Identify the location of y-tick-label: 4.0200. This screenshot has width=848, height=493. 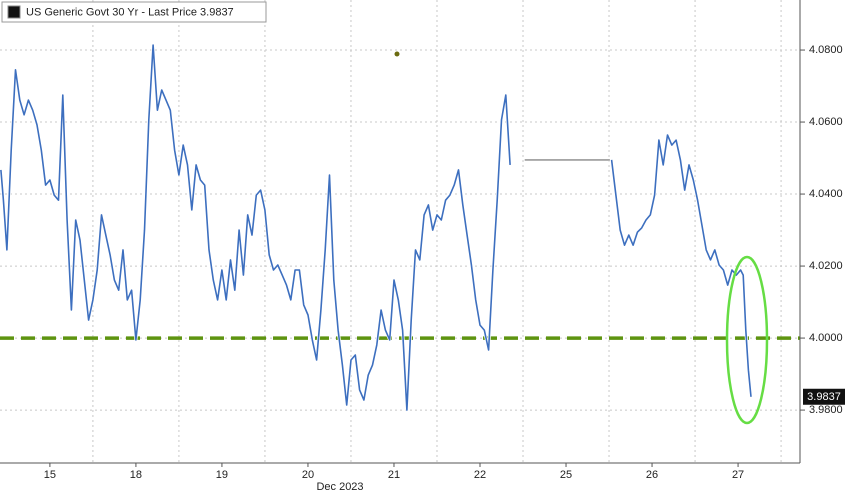
(826, 266).